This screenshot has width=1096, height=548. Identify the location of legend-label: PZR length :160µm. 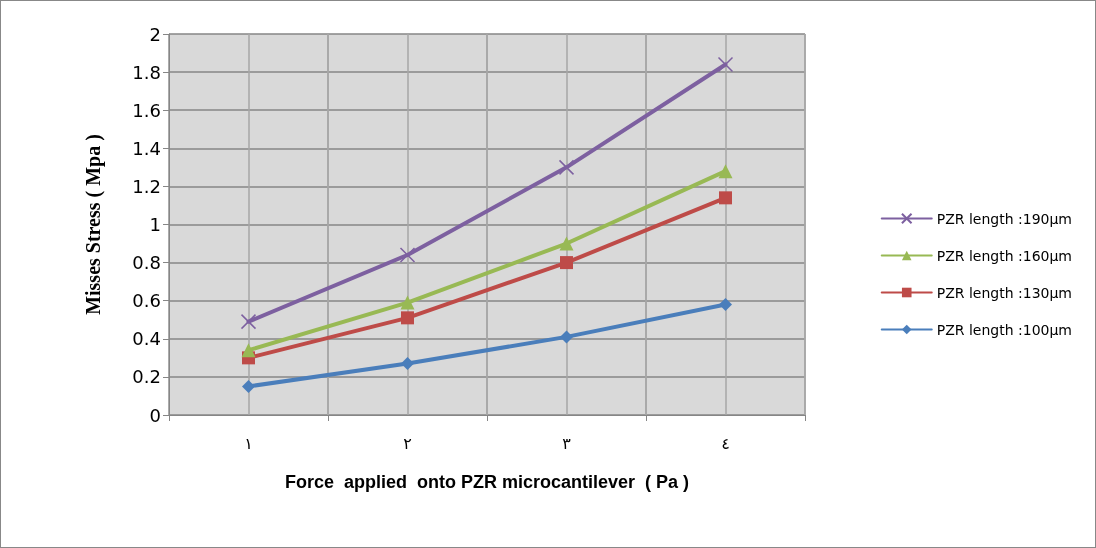
(1004, 255).